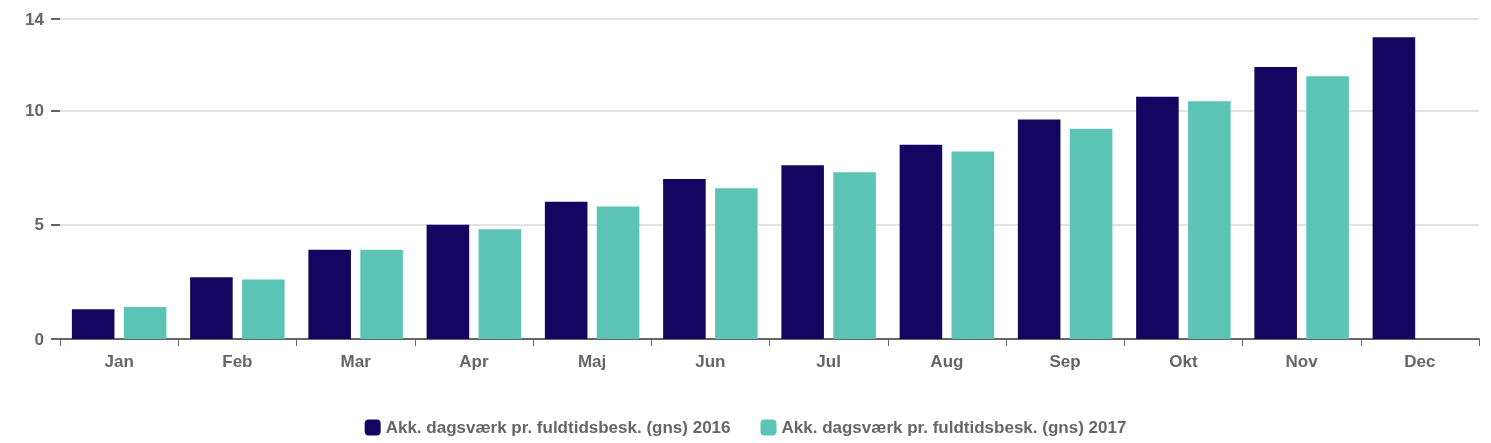  What do you see at coordinates (1420, 361) in the screenshot?
I see `x-tick-label: Dec` at bounding box center [1420, 361].